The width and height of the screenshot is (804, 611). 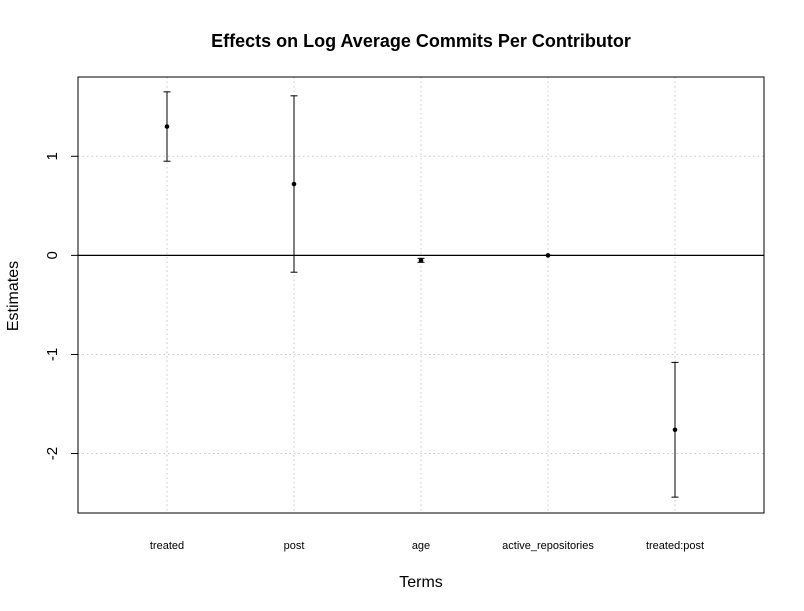 I want to click on estimate-point-treated:post, so click(x=675, y=430).